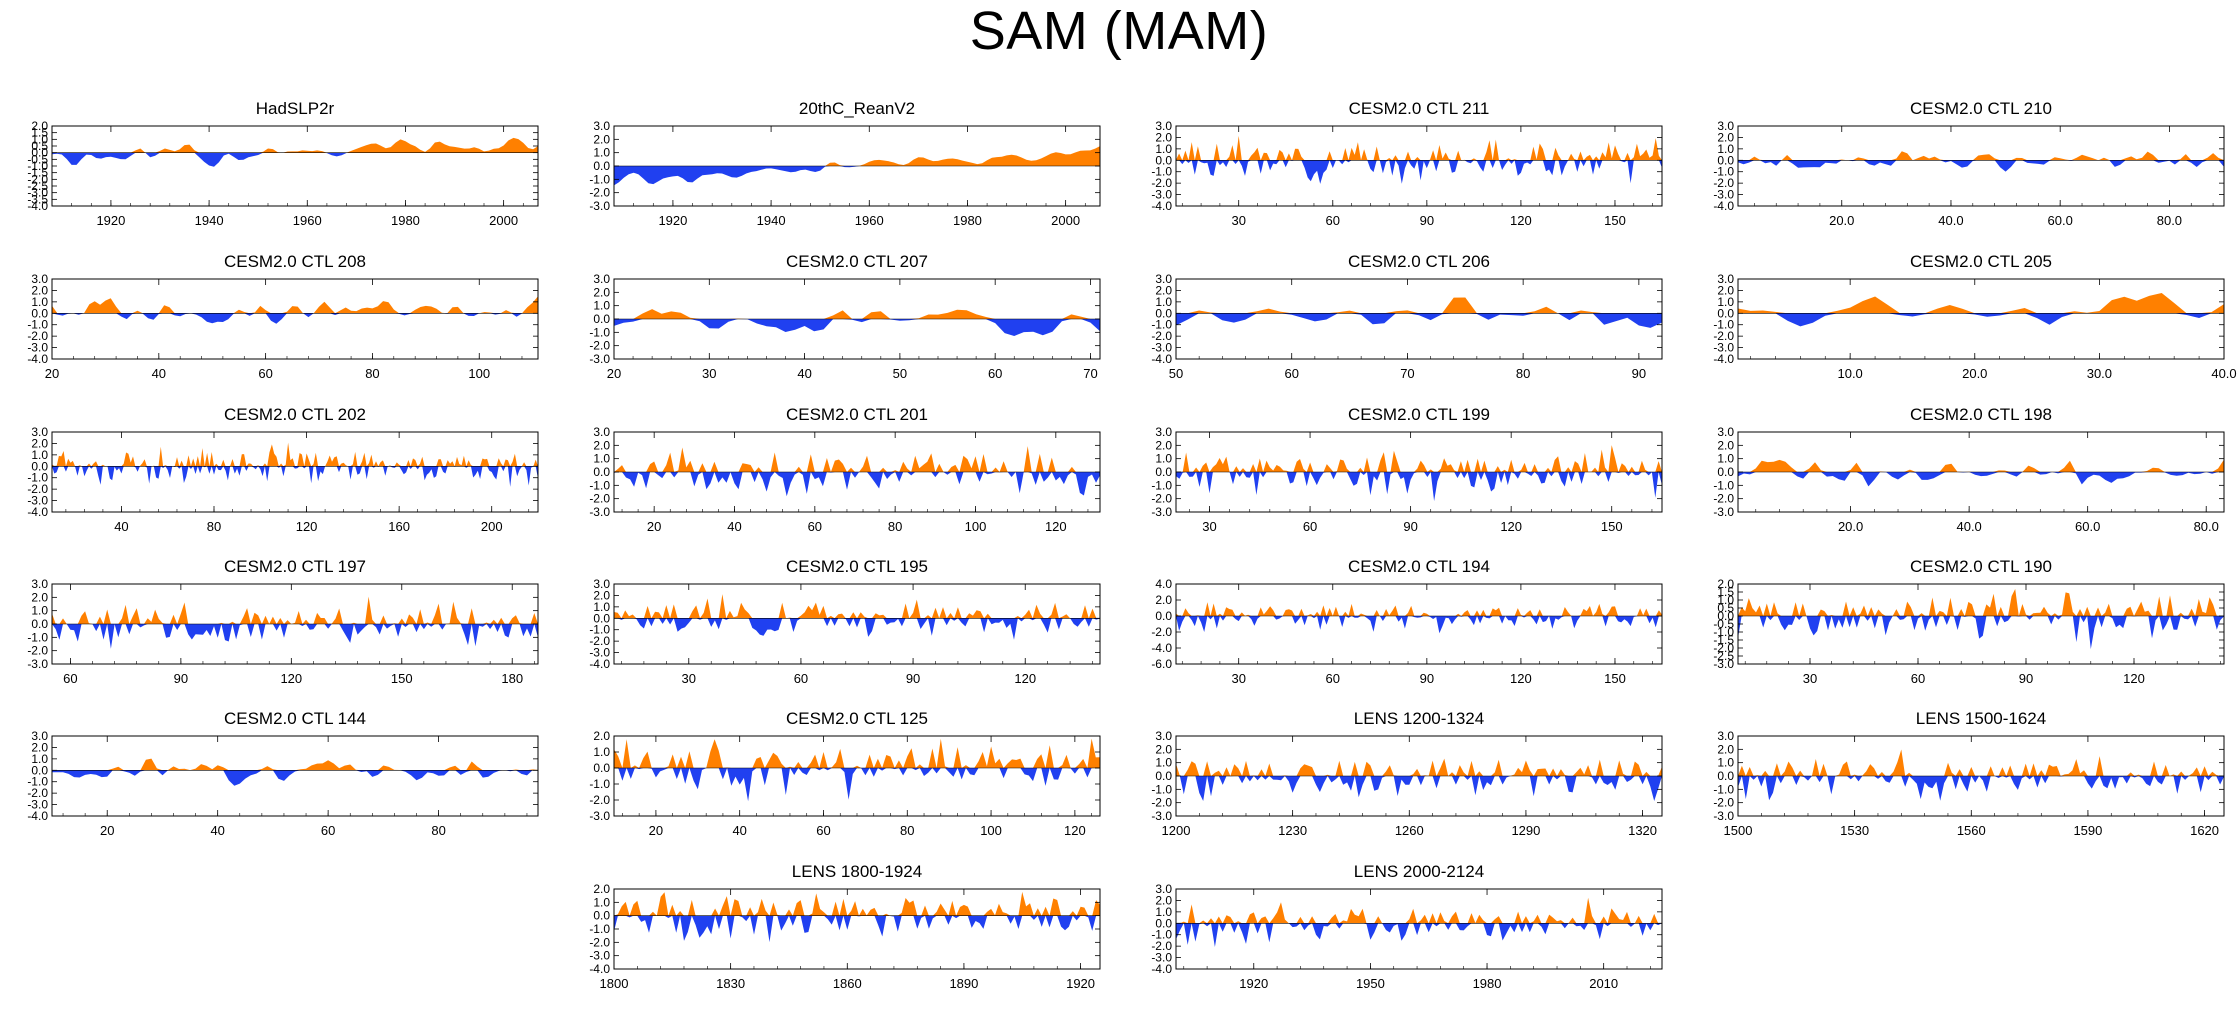 This screenshot has height=1009, width=2238. What do you see at coordinates (709, 373) in the screenshot?
I see `x-tick-label: 30` at bounding box center [709, 373].